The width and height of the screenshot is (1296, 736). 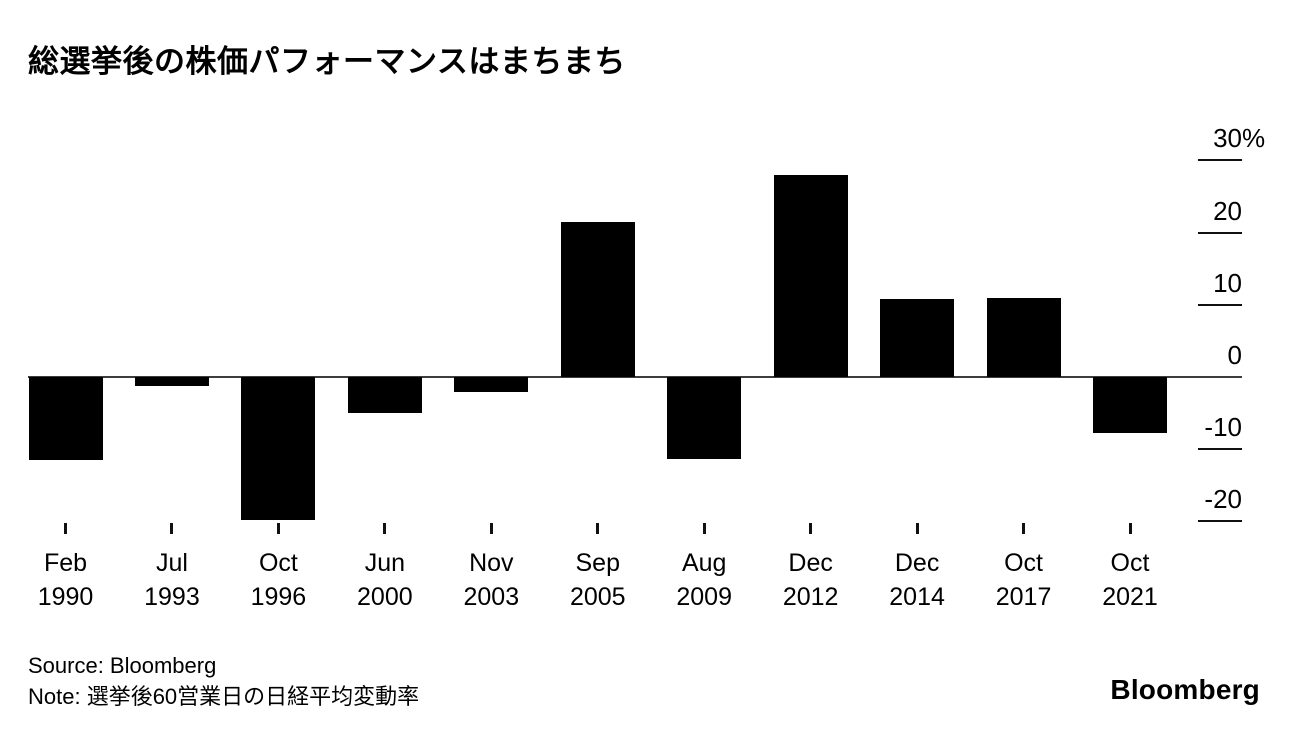 I want to click on x-axis-category-label: Aug 2009, so click(x=704, y=580).